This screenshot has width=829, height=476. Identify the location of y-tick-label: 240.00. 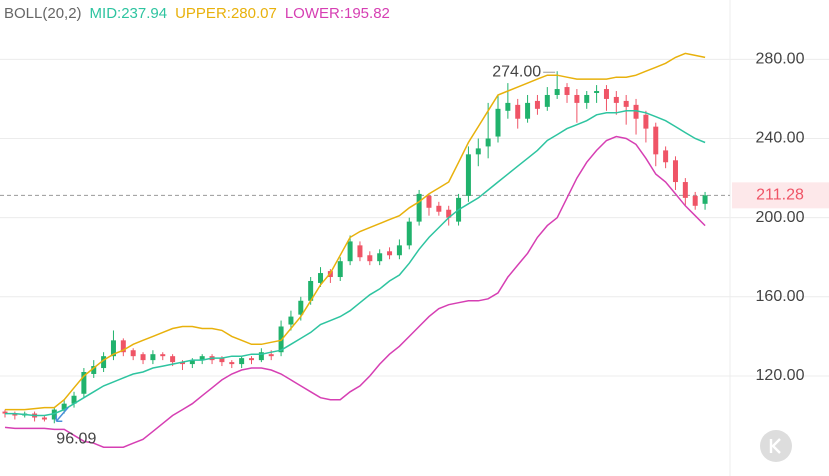
(780, 138).